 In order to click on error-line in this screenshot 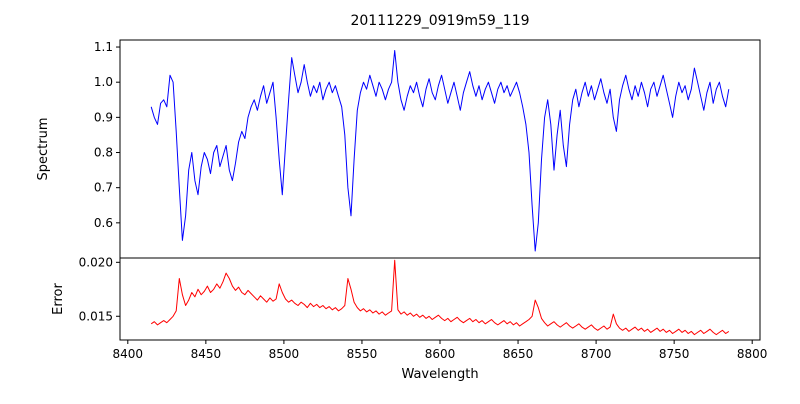, I will do `click(440, 297)`.